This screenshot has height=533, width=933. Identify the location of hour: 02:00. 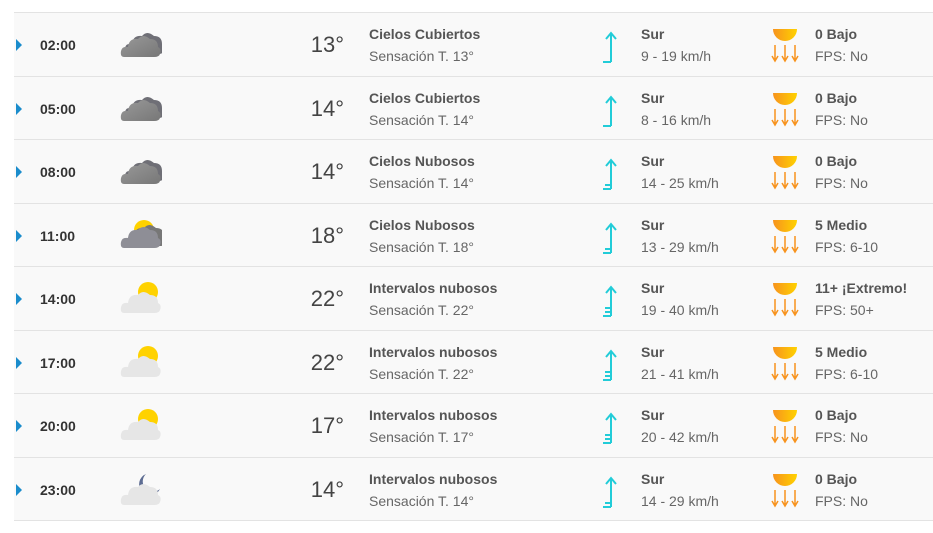
(58, 45).